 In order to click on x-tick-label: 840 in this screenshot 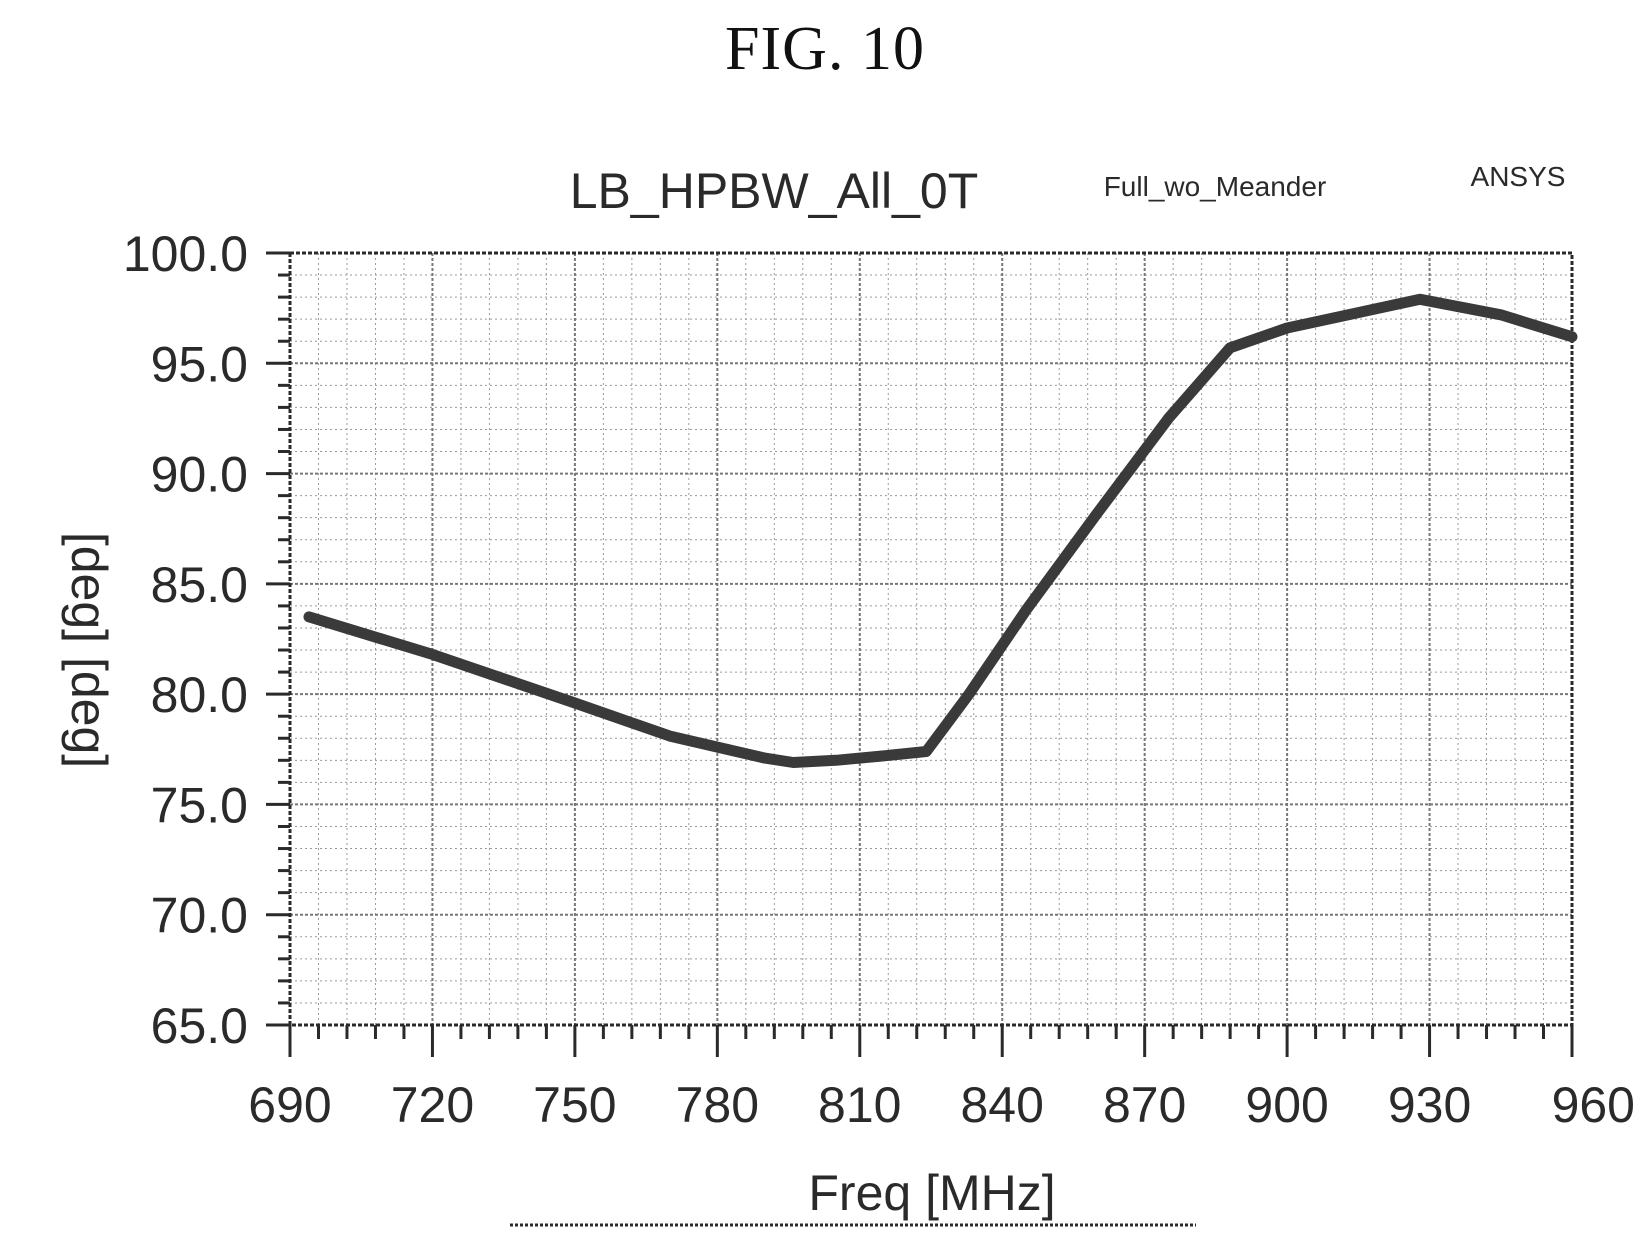, I will do `click(1002, 1105)`.